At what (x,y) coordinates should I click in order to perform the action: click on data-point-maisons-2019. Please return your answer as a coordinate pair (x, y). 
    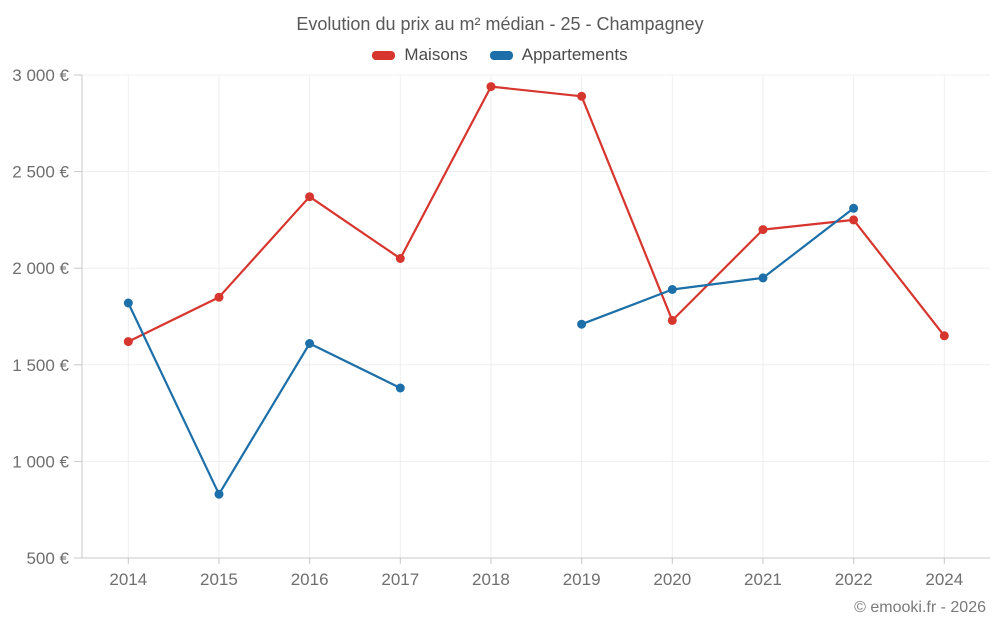
    Looking at the image, I should click on (582, 96).